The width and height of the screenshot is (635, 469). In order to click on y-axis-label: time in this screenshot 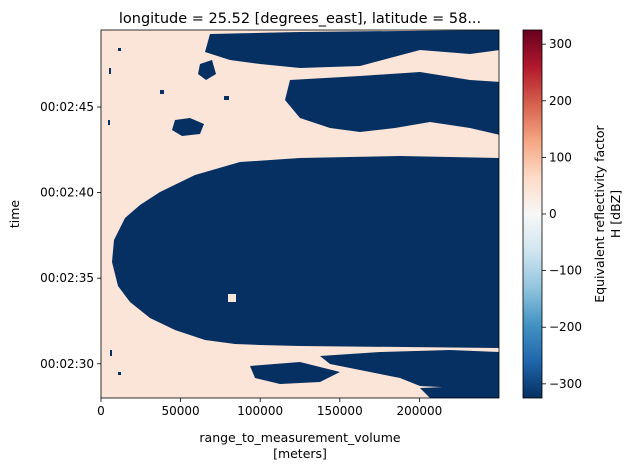, I will do `click(14, 214)`.